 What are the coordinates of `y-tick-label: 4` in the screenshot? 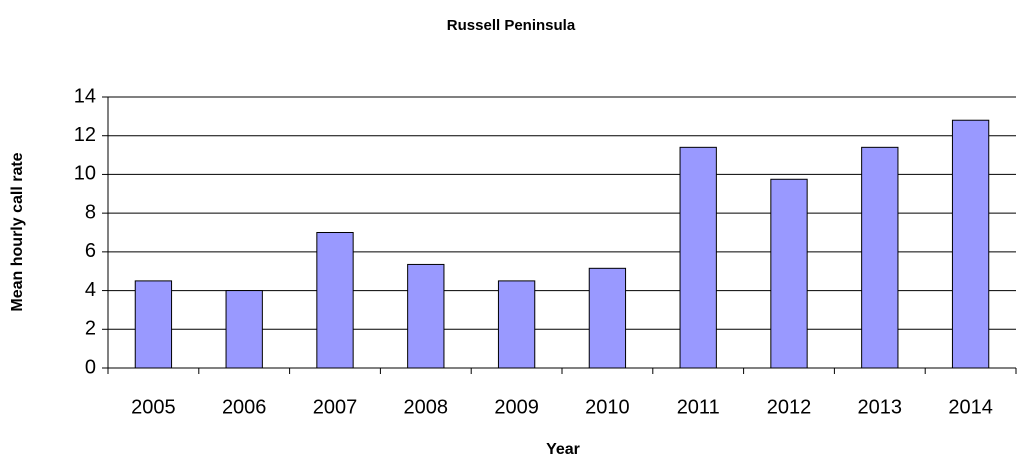 It's located at (90, 290).